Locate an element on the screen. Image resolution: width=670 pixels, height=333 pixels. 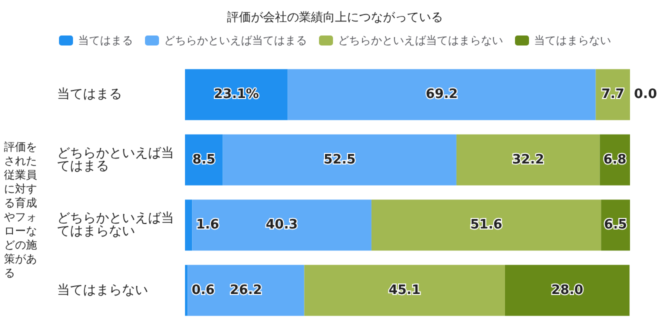
data-label: 7.7 is located at coordinates (612, 94).